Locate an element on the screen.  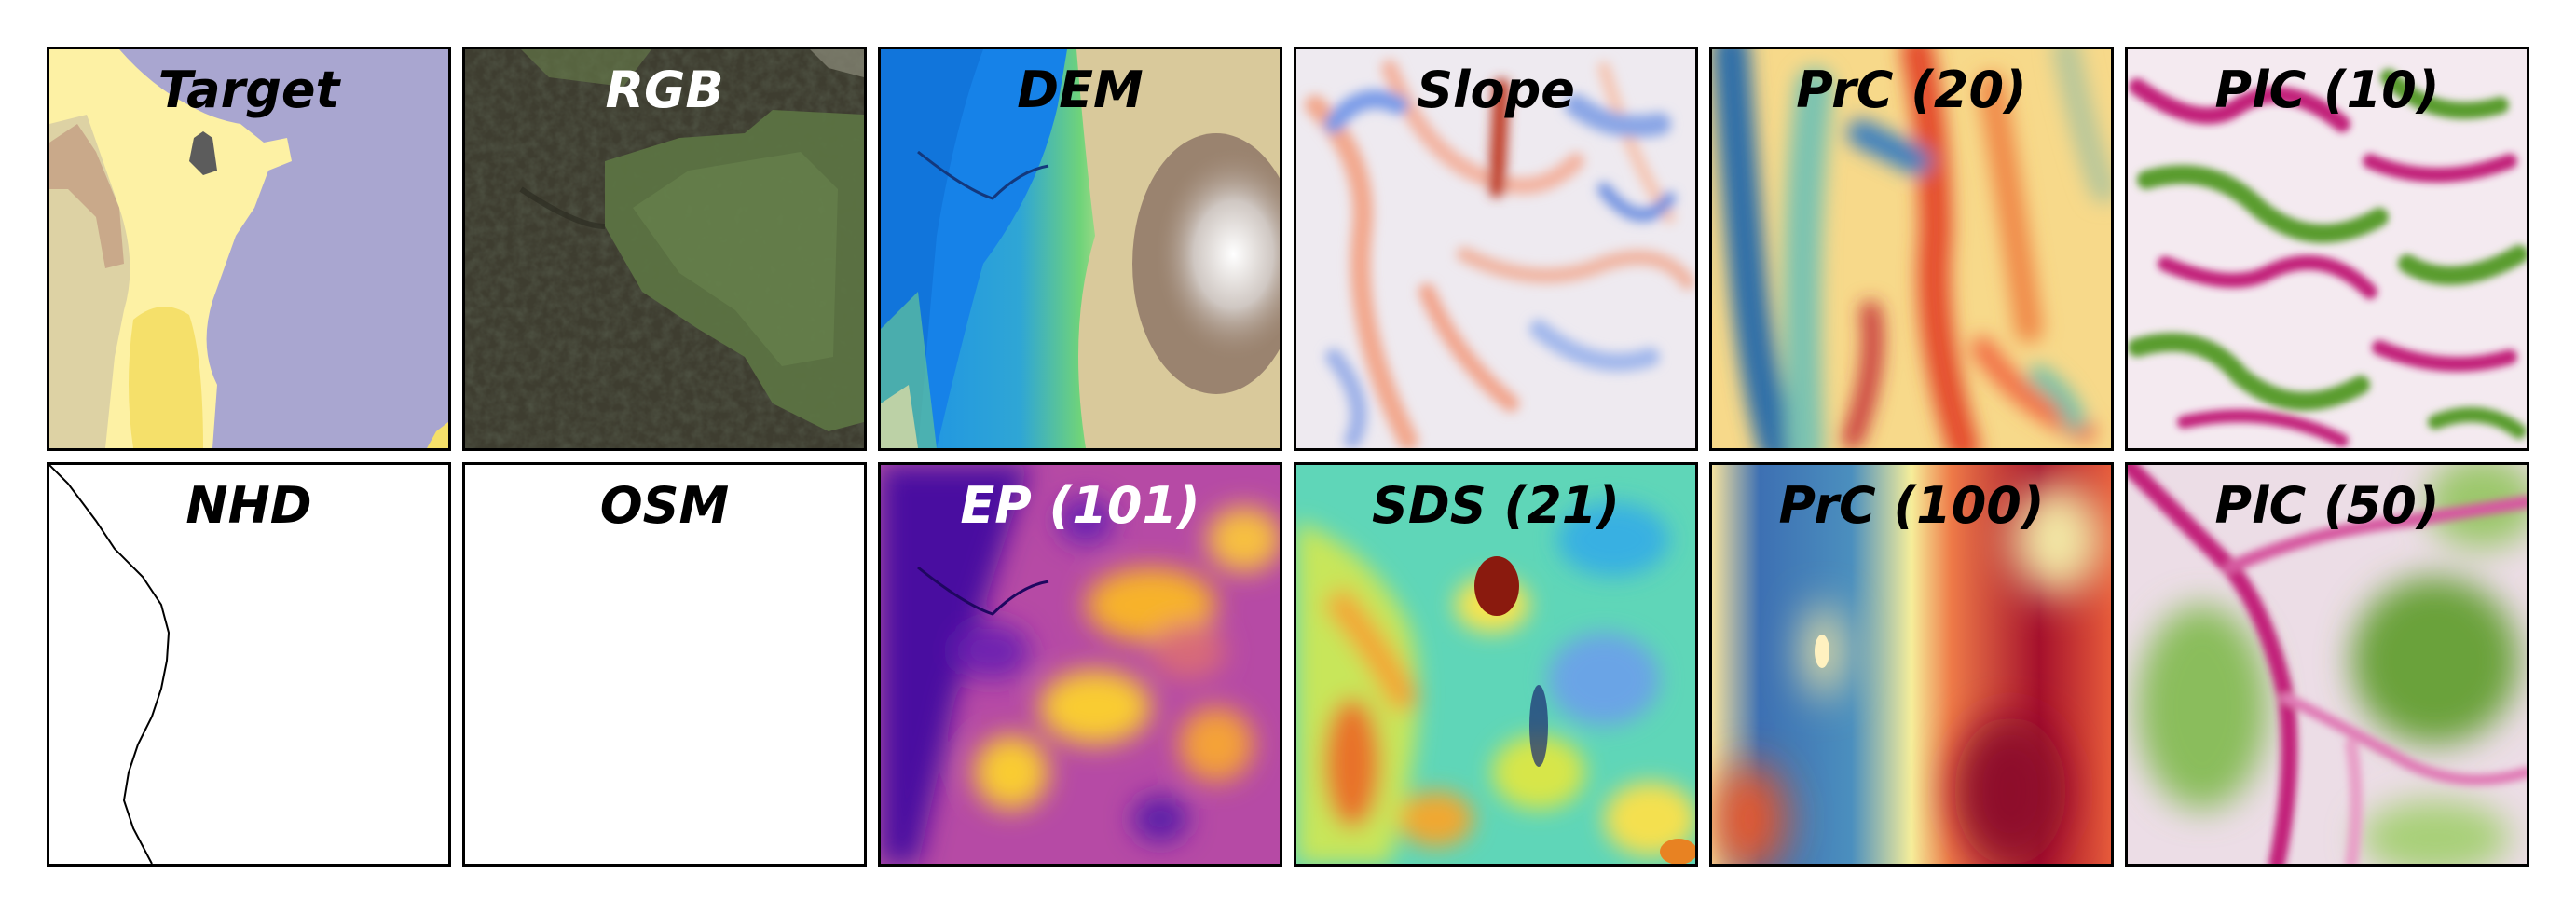
panel-title: OSM is located at coordinates (664, 505).